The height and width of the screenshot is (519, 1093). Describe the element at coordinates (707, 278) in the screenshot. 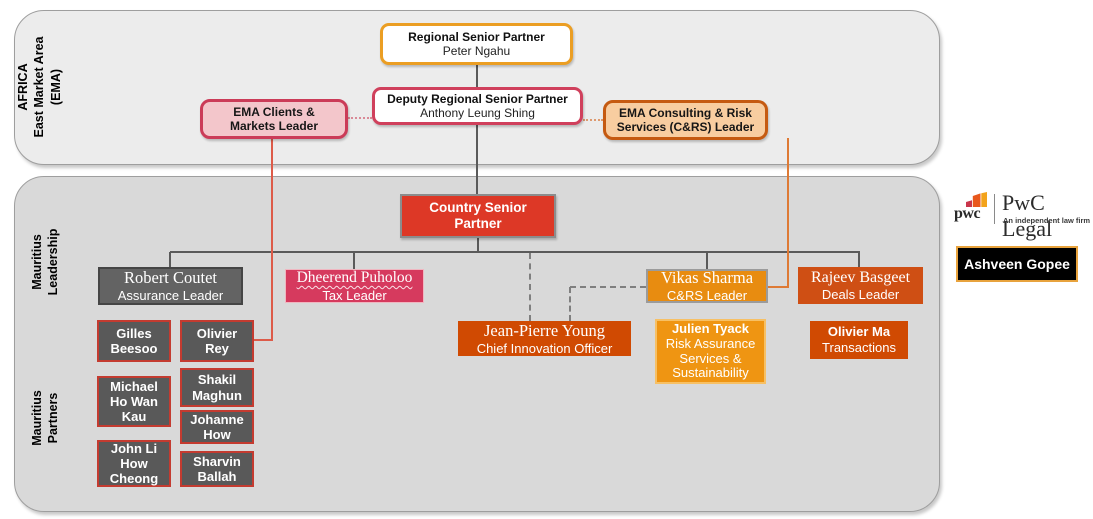

I see `node-person: Vikas Sharma` at that location.